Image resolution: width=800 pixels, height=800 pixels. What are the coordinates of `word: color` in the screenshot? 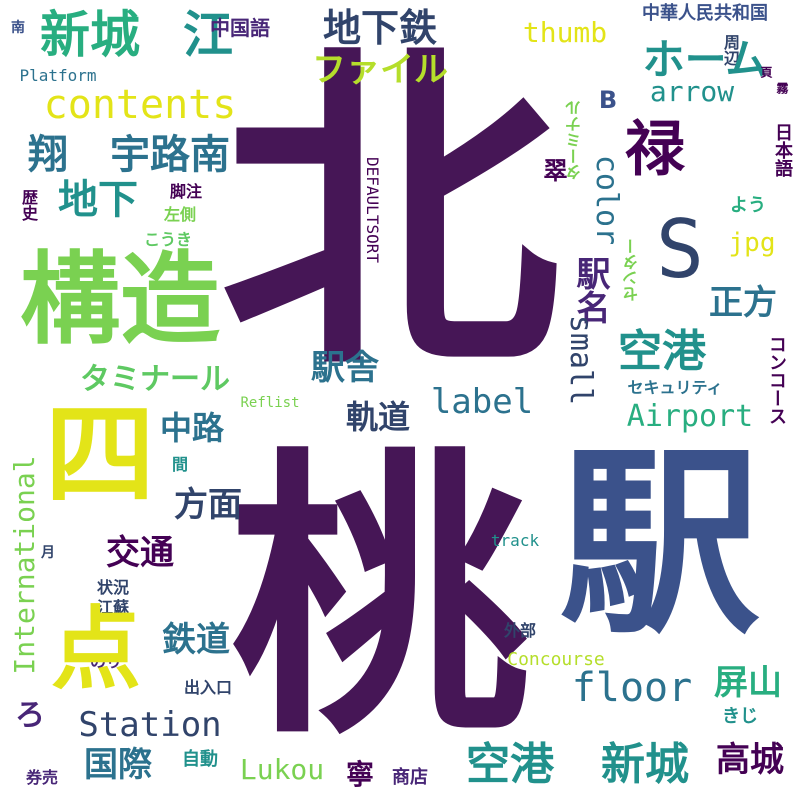 It's located at (606, 200).